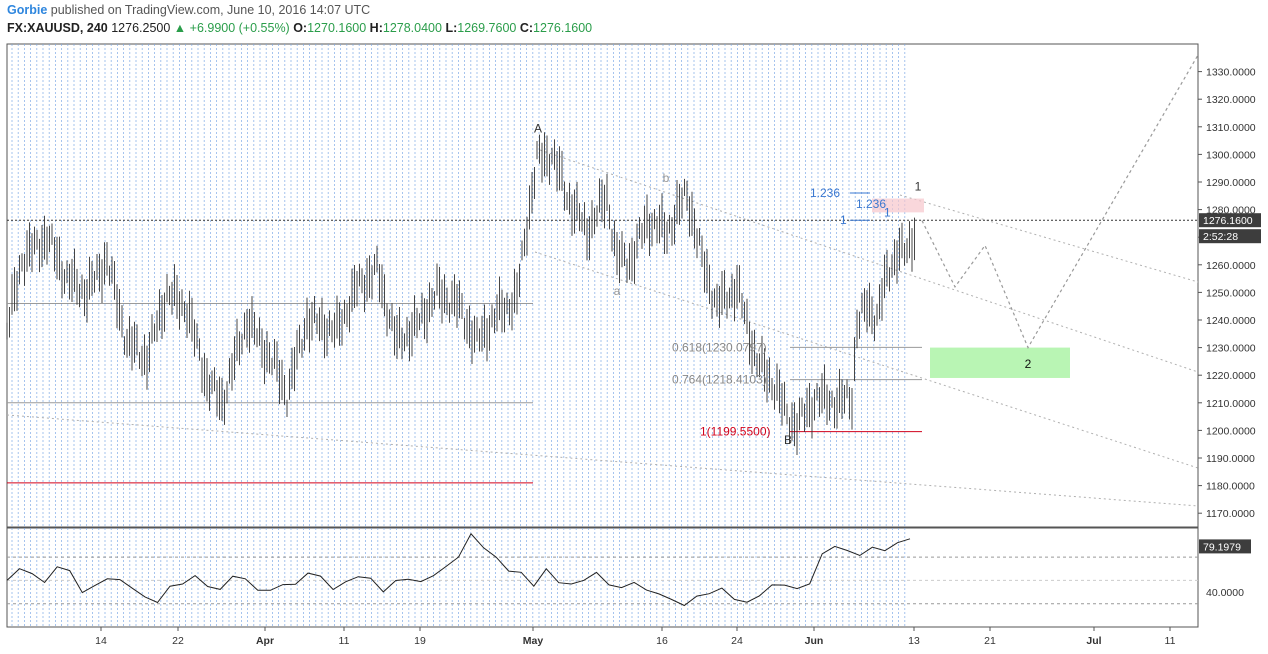 Image resolution: width=1268 pixels, height=654 pixels. What do you see at coordinates (898, 205) in the screenshot?
I see `pink-zone` at bounding box center [898, 205].